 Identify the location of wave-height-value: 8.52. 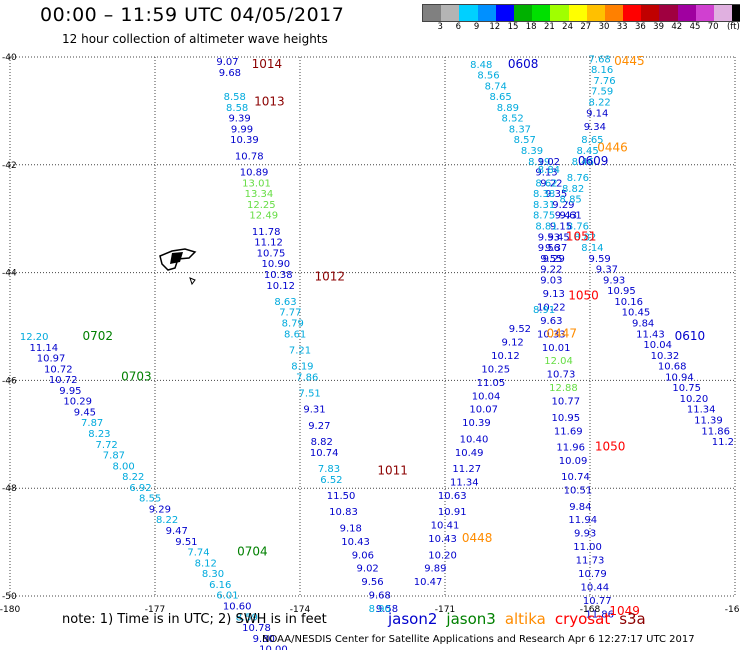
(513, 119).